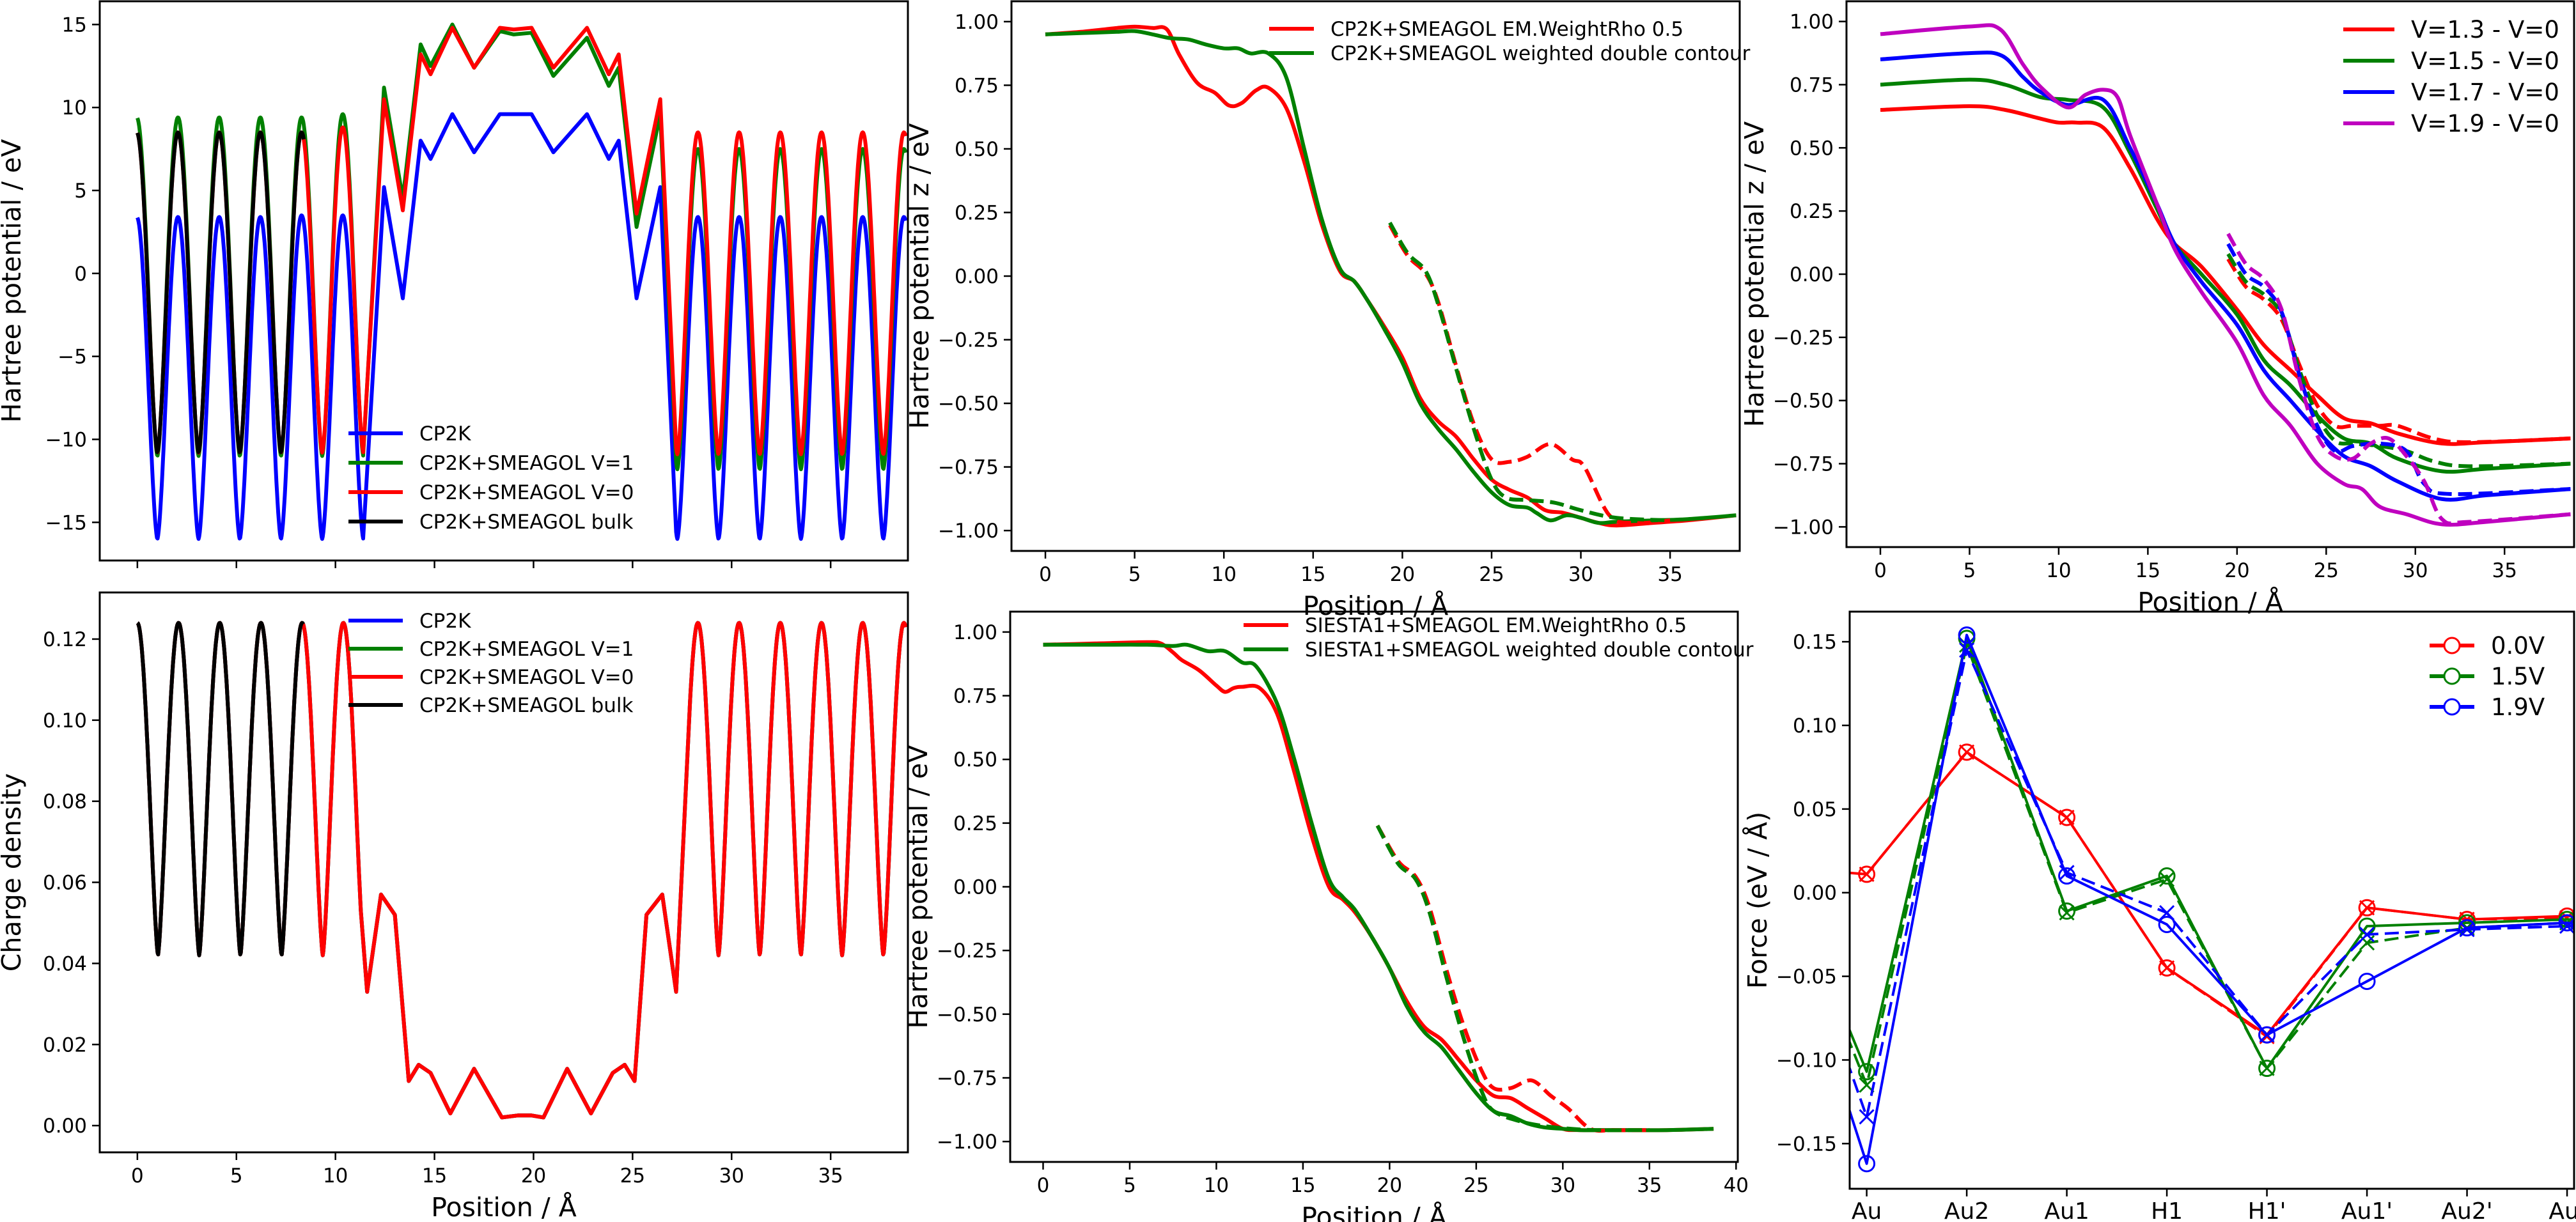 This screenshot has width=2576, height=1222. What do you see at coordinates (2518, 646) in the screenshot?
I see `legend-label: 0.0V` at bounding box center [2518, 646].